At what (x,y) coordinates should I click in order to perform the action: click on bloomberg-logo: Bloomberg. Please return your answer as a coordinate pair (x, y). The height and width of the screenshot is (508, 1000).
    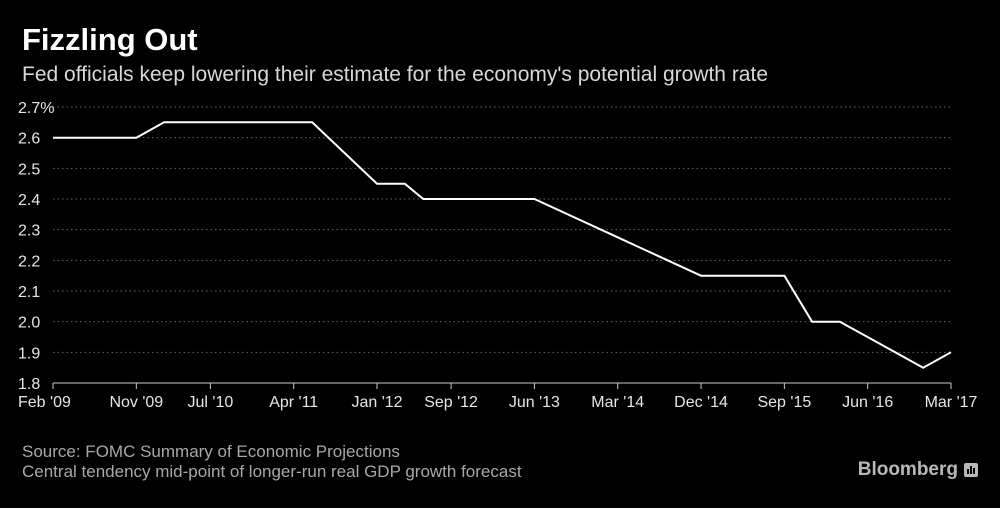
    Looking at the image, I should click on (918, 469).